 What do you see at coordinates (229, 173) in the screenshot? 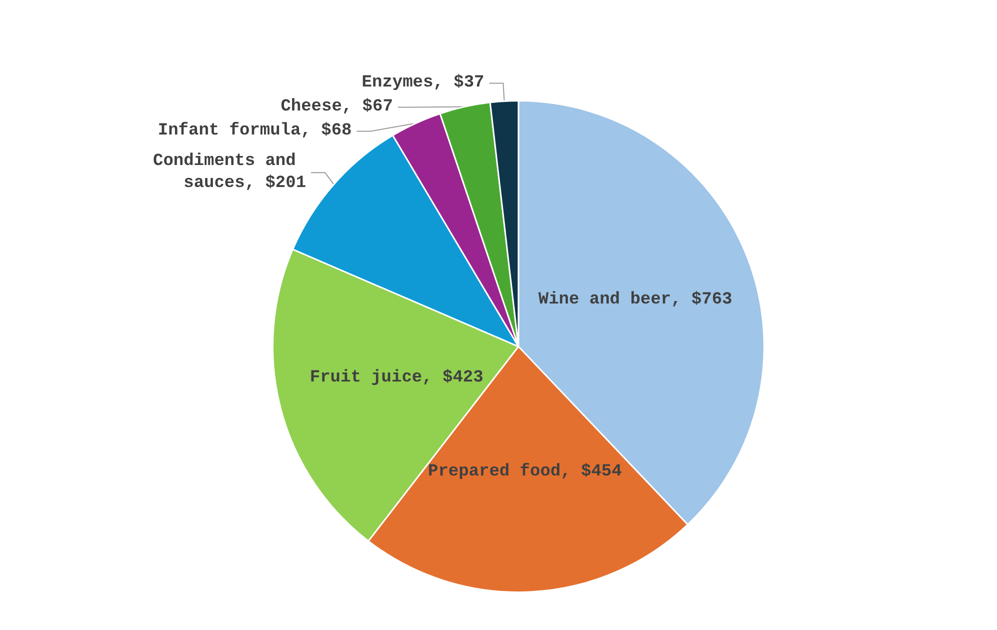
I see `slice-label: Condiments and sauces, $201` at bounding box center [229, 173].